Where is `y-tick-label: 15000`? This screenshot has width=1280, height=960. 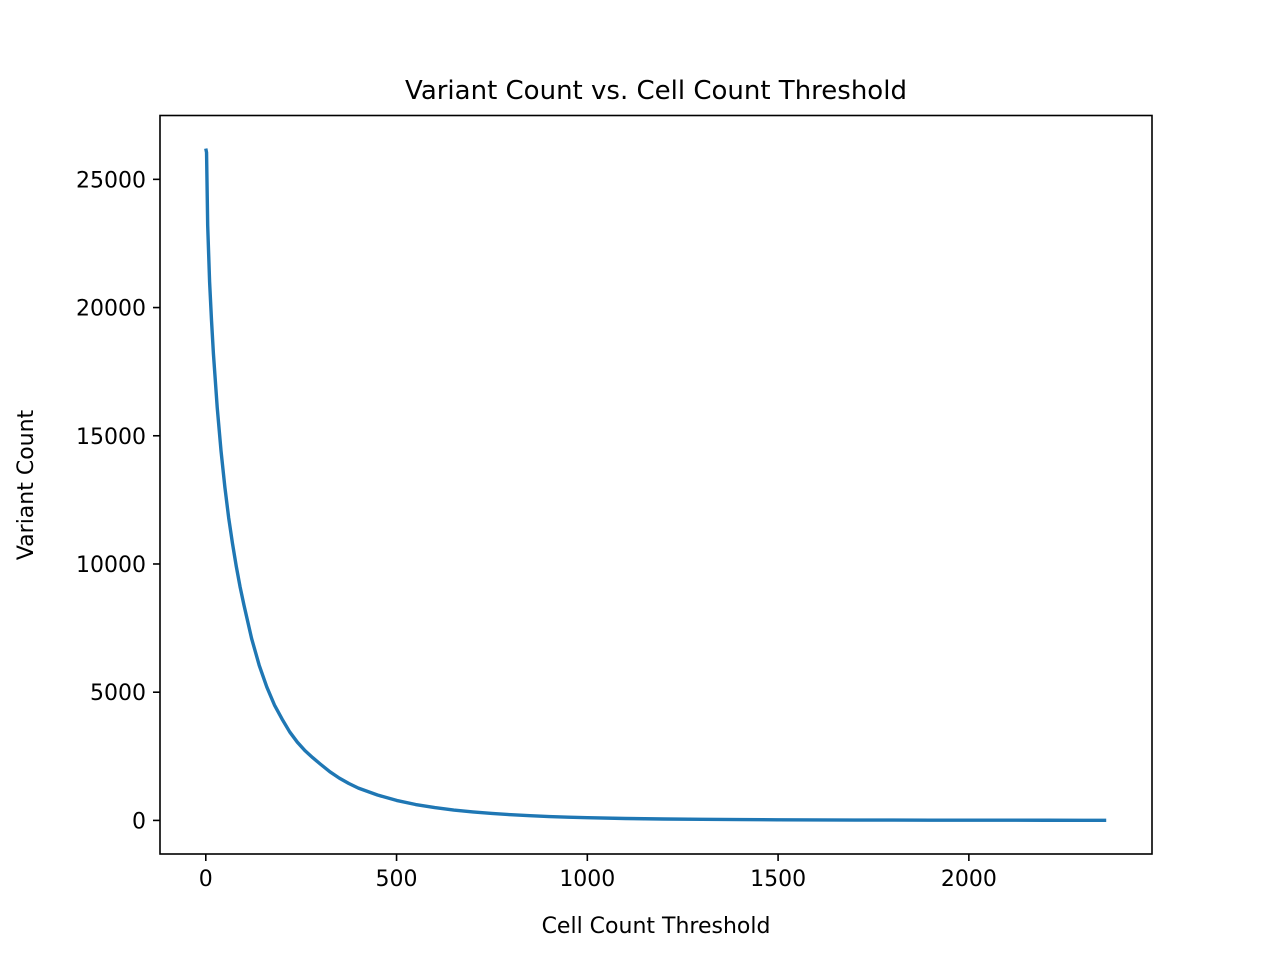 y-tick-label: 15000 is located at coordinates (111, 437).